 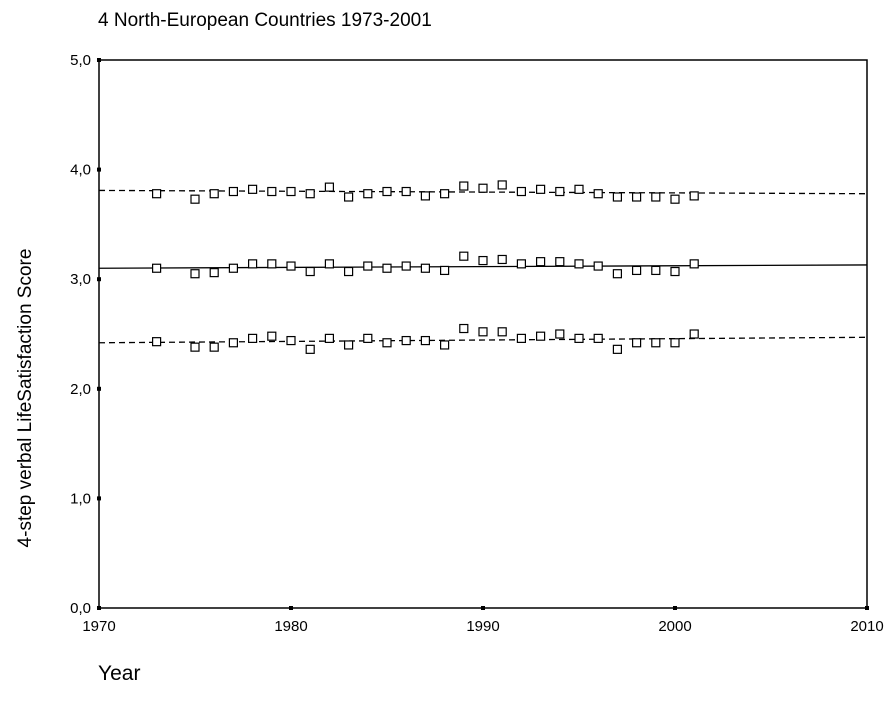 What do you see at coordinates (80, 498) in the screenshot?
I see `y-tick-label: 1,0` at bounding box center [80, 498].